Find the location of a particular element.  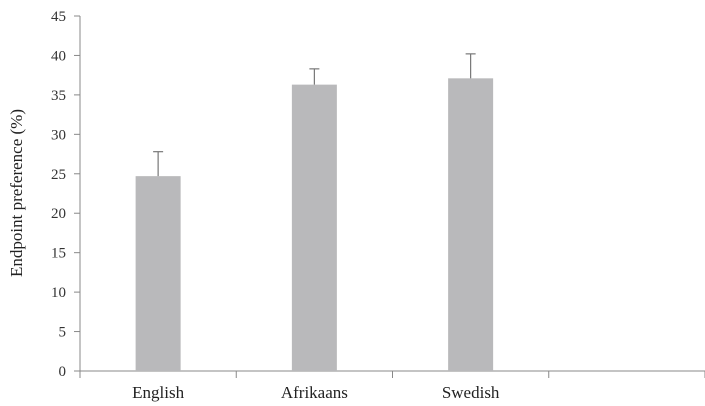

y-tick-label: 25 is located at coordinates (58, 175).